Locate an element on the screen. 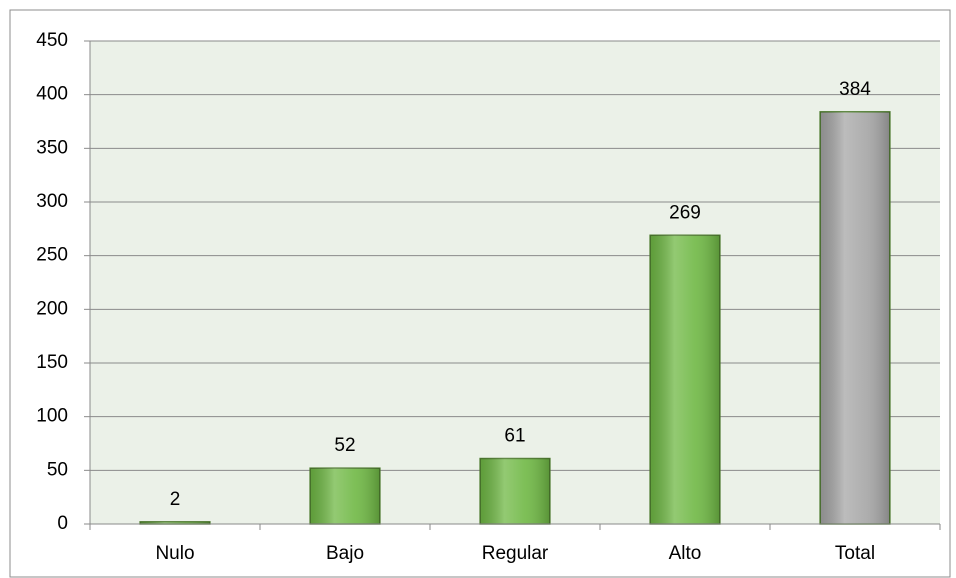 This screenshot has height=578, width=956. y-tick-label: 350 is located at coordinates (52, 147).